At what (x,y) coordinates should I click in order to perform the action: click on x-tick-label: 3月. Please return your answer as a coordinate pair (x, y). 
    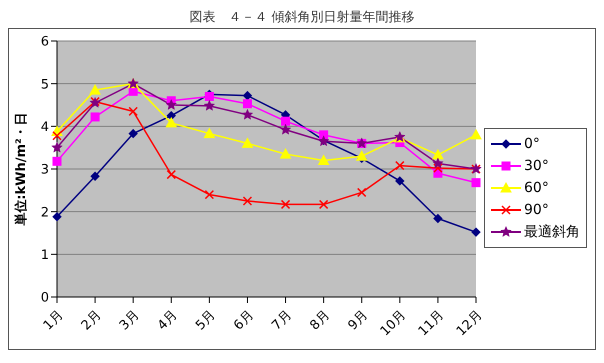
    Looking at the image, I should click on (129, 321).